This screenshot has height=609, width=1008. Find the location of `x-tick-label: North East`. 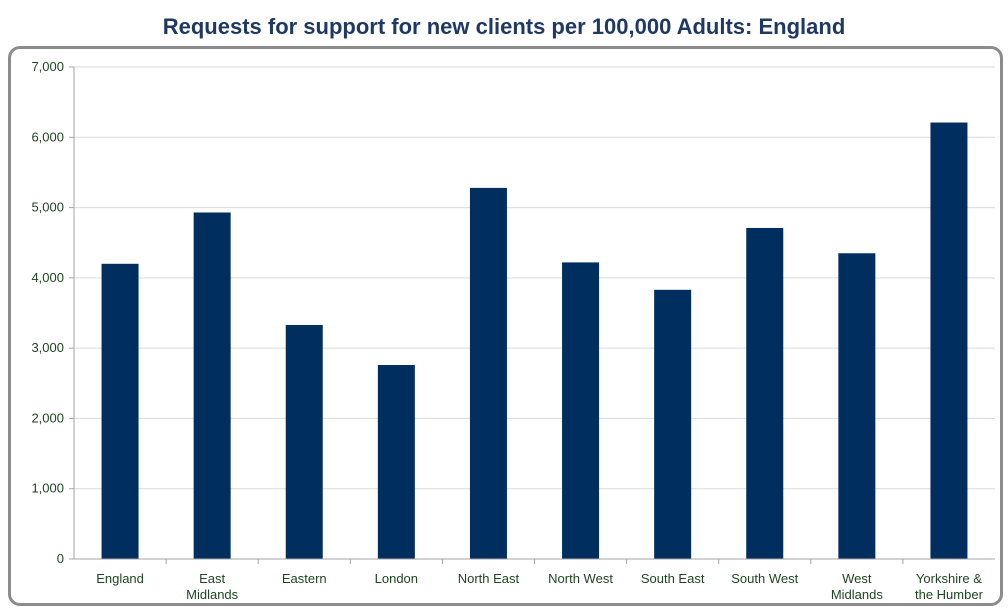

x-tick-label: North East is located at coordinates (489, 578).